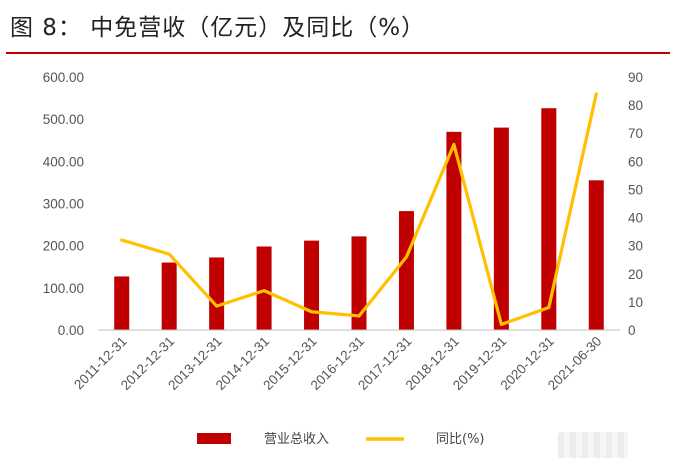 The image size is (676, 467). I want to click on watermark-blur, so click(593, 445).